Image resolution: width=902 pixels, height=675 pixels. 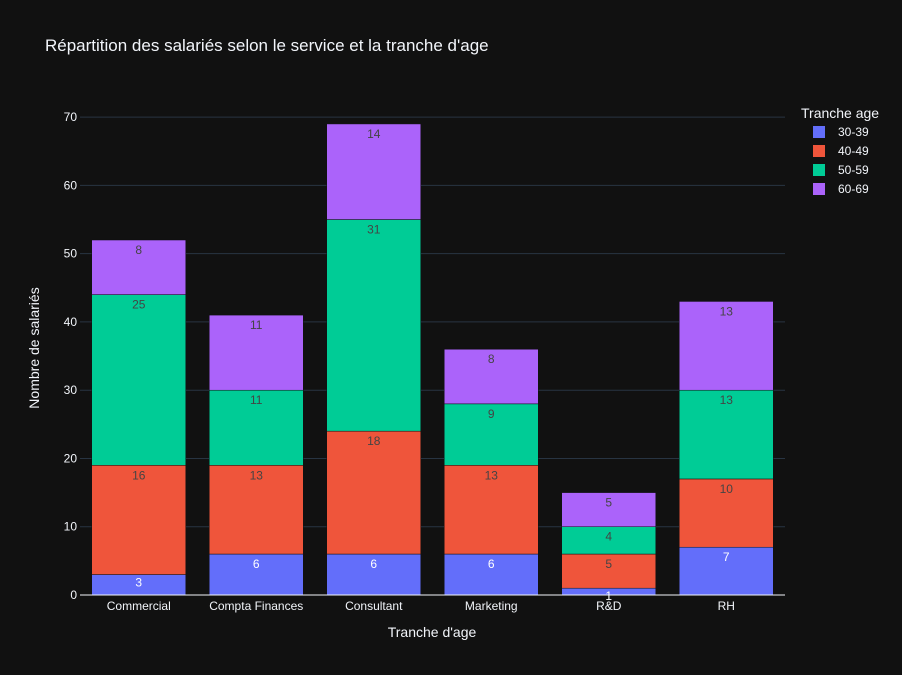 What do you see at coordinates (71, 185) in the screenshot?
I see `y-tick-label: 60` at bounding box center [71, 185].